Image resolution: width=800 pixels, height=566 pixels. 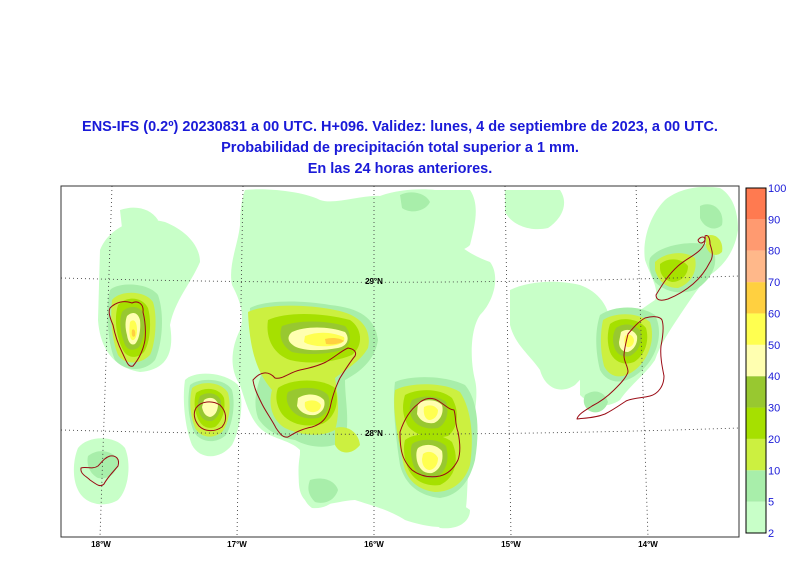 What do you see at coordinates (101, 544) in the screenshot?
I see `lon-label-18w: 18°W` at bounding box center [101, 544].